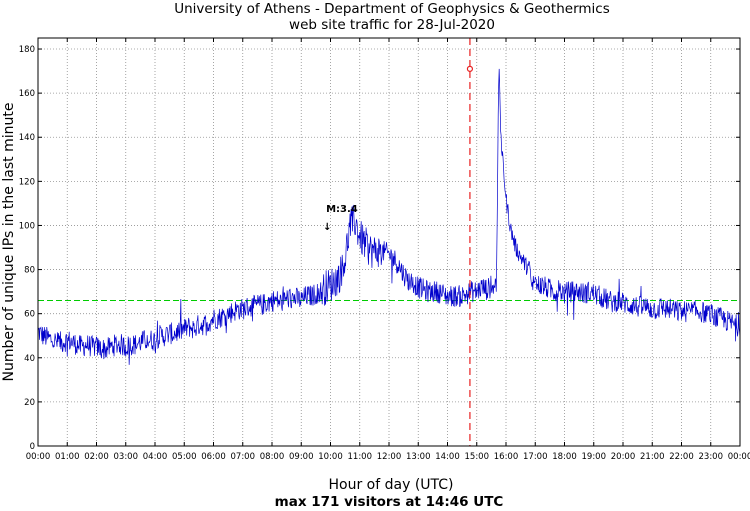 The width and height of the screenshot is (750, 511). Describe the element at coordinates (272, 457) in the screenshot. I see `x-tick-label: 08:00` at that location.